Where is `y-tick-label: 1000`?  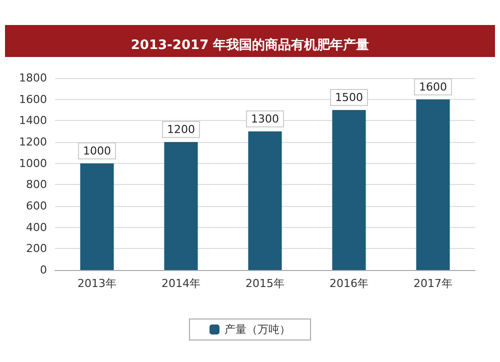 y-tick-label: 1000 is located at coordinates (33, 163).